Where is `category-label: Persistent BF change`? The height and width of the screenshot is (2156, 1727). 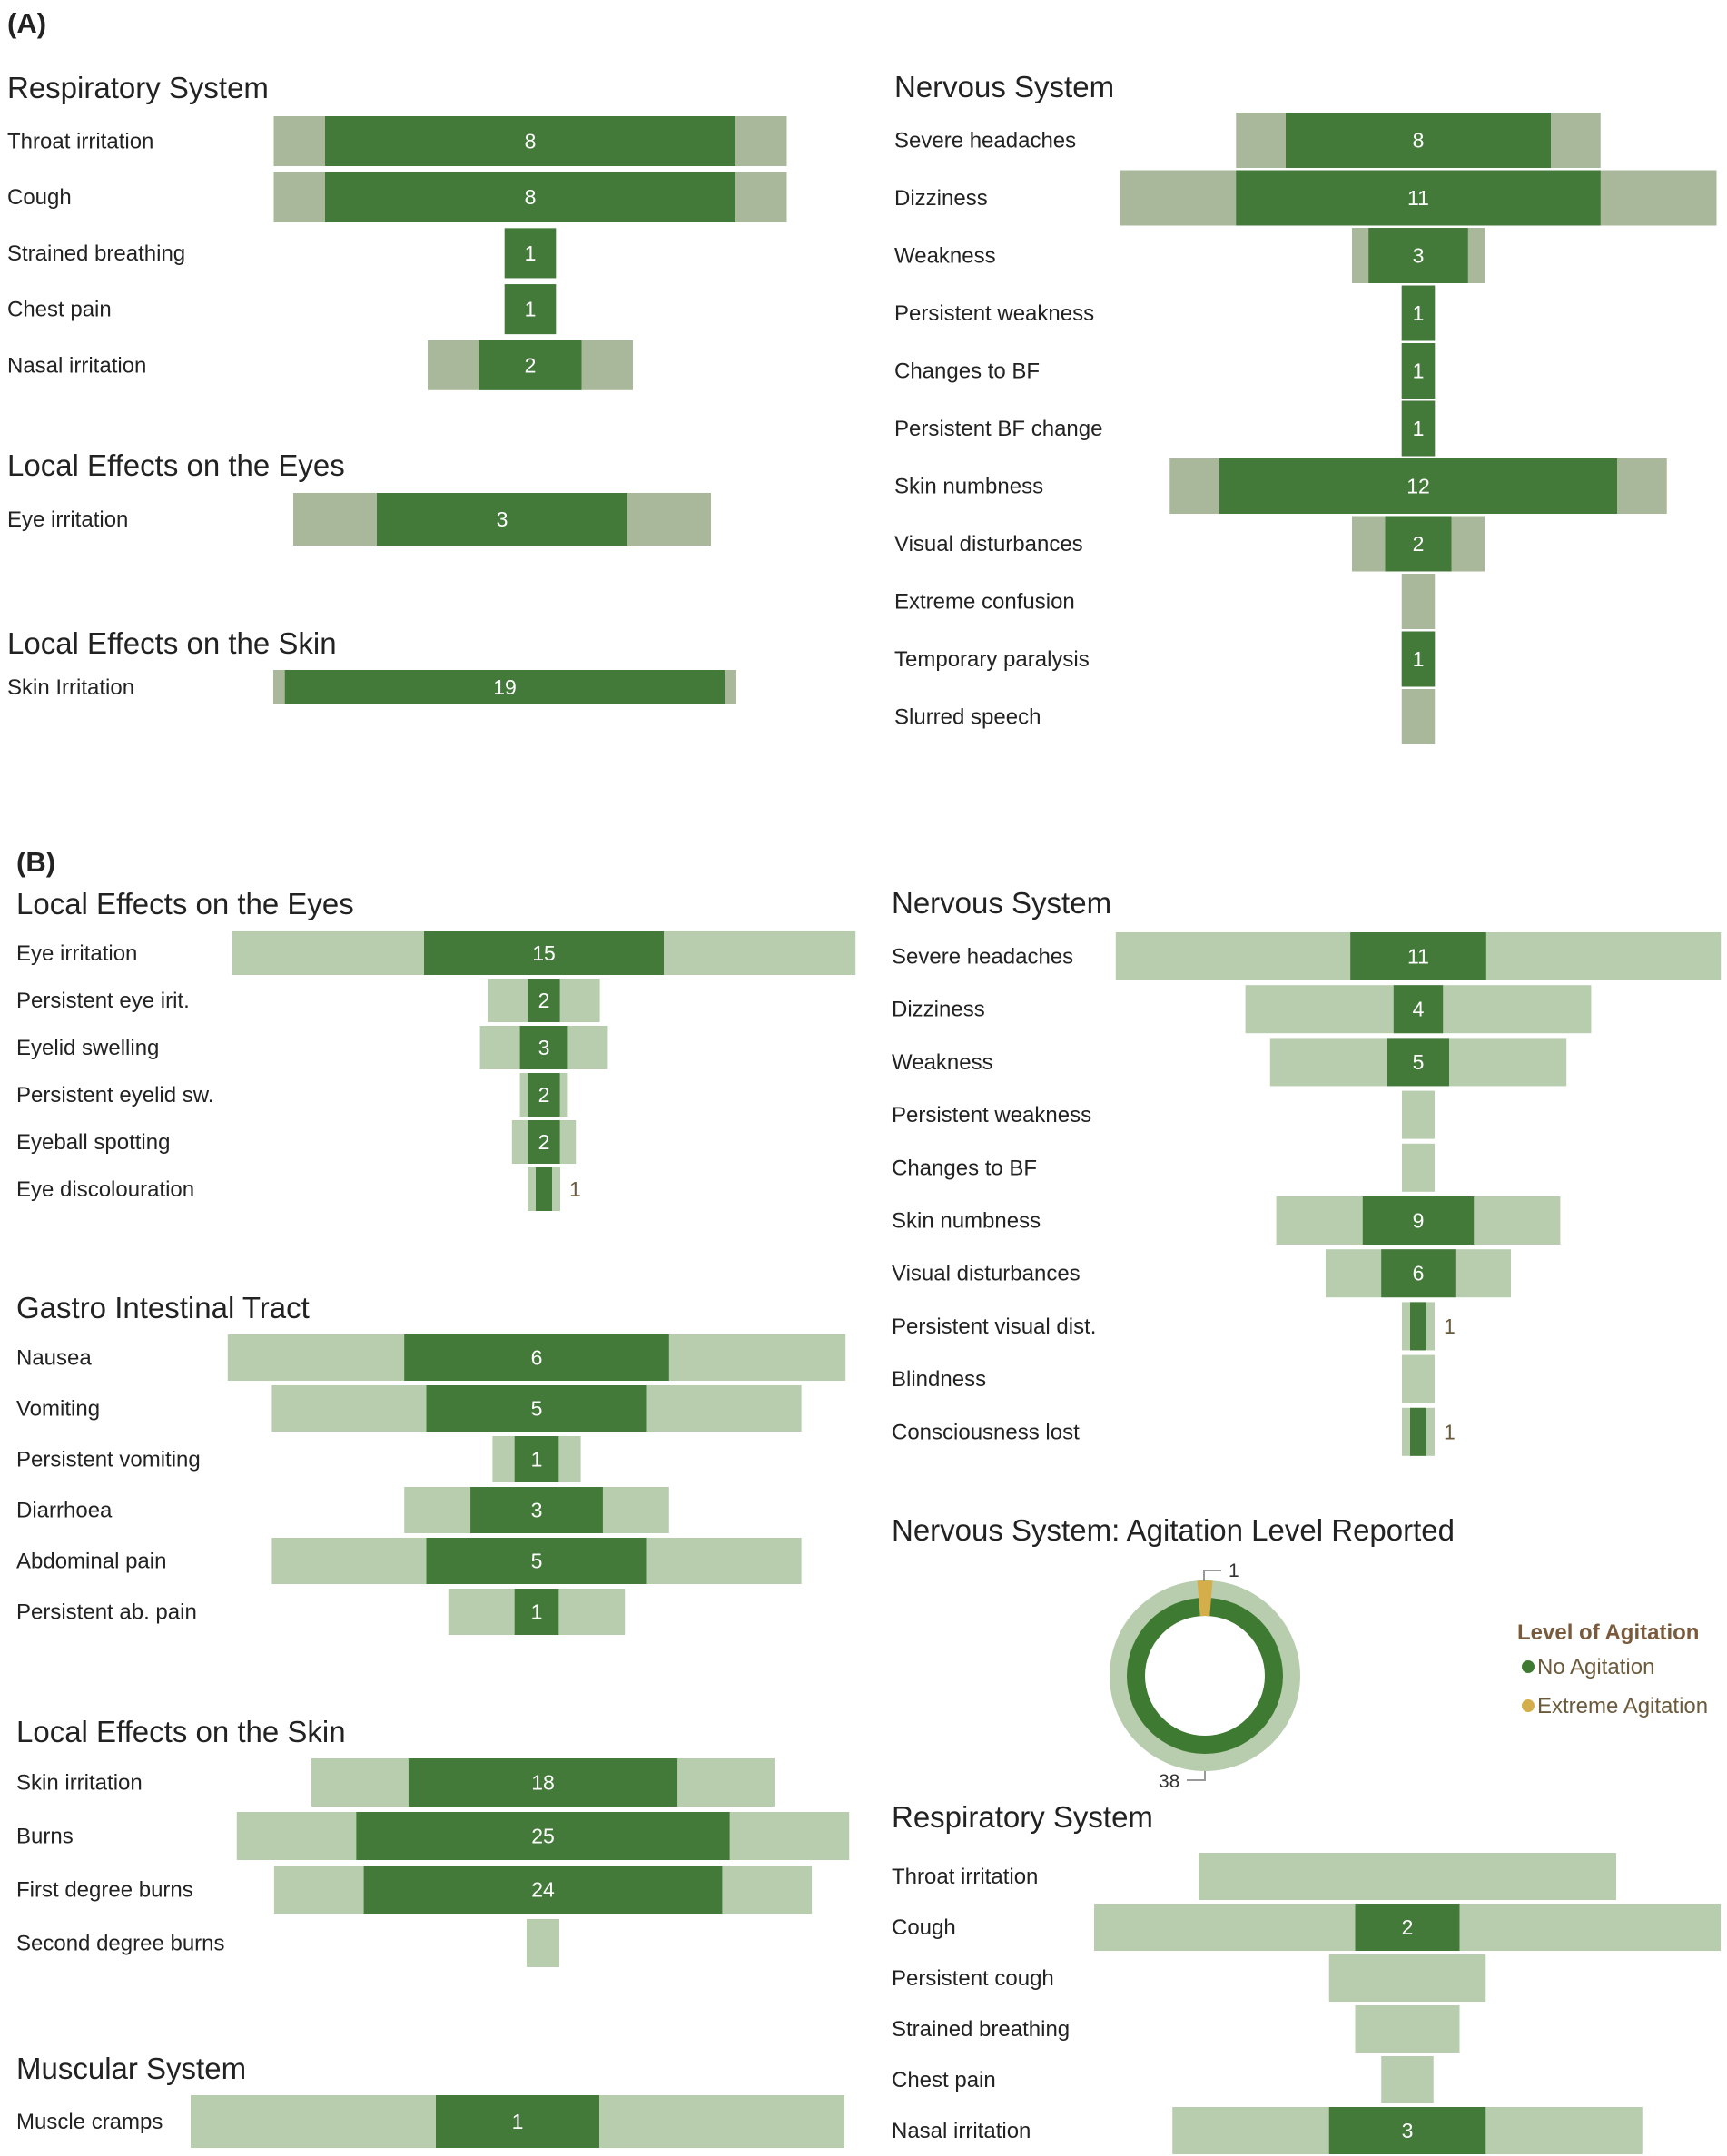 category-label: Persistent BF change is located at coordinates (998, 429).